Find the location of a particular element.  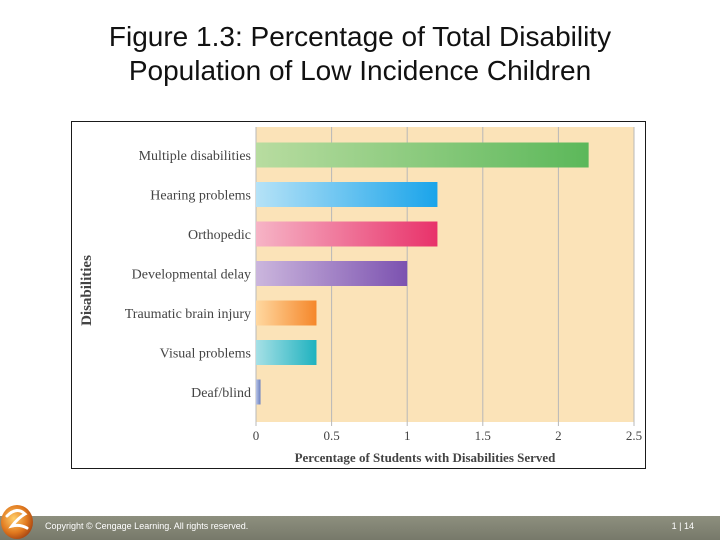

title-line-2: Population of Low Incidence Children is located at coordinates (360, 70).